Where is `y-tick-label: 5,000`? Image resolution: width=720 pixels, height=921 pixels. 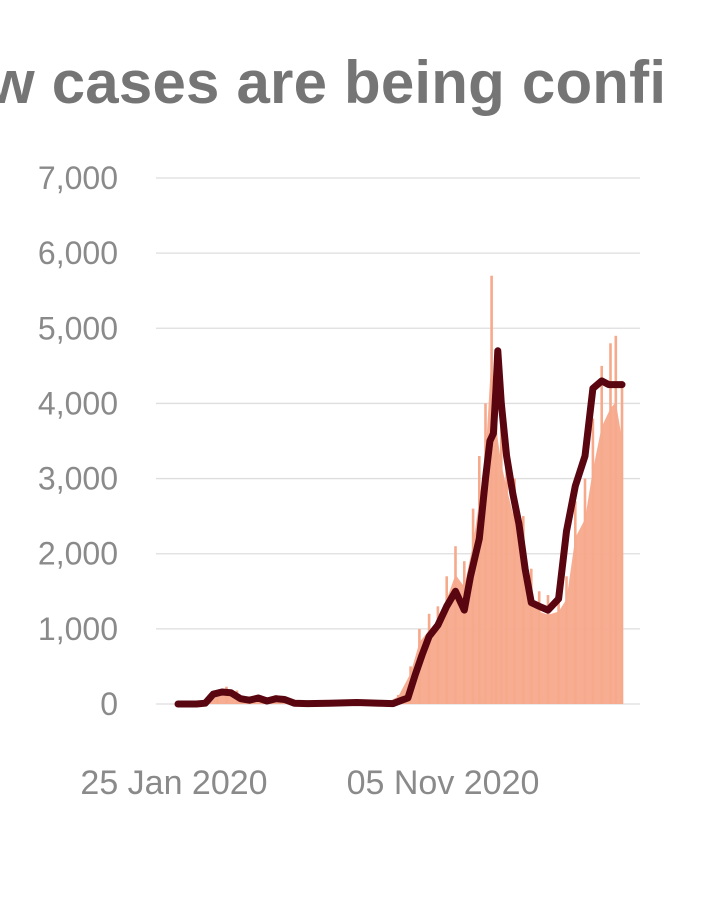 y-tick-label: 5,000 is located at coordinates (78, 328).